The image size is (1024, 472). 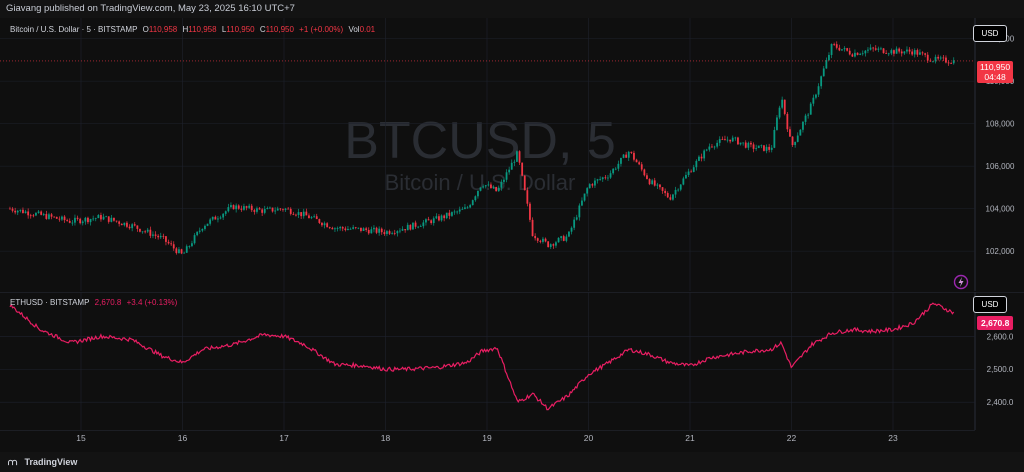 What do you see at coordinates (13, 462) in the screenshot?
I see `tradingview-logo-icon: ⩋` at bounding box center [13, 462].